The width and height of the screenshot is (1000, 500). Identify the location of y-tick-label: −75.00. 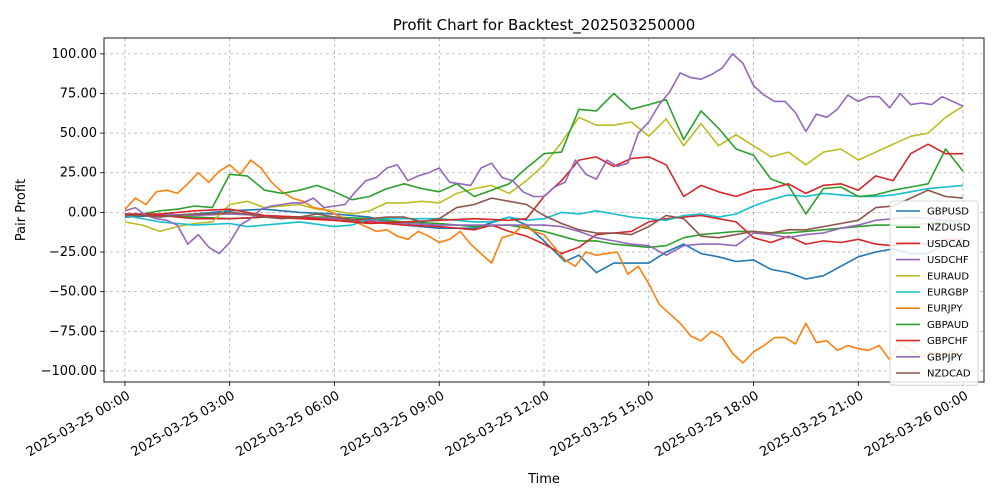
(73, 331).